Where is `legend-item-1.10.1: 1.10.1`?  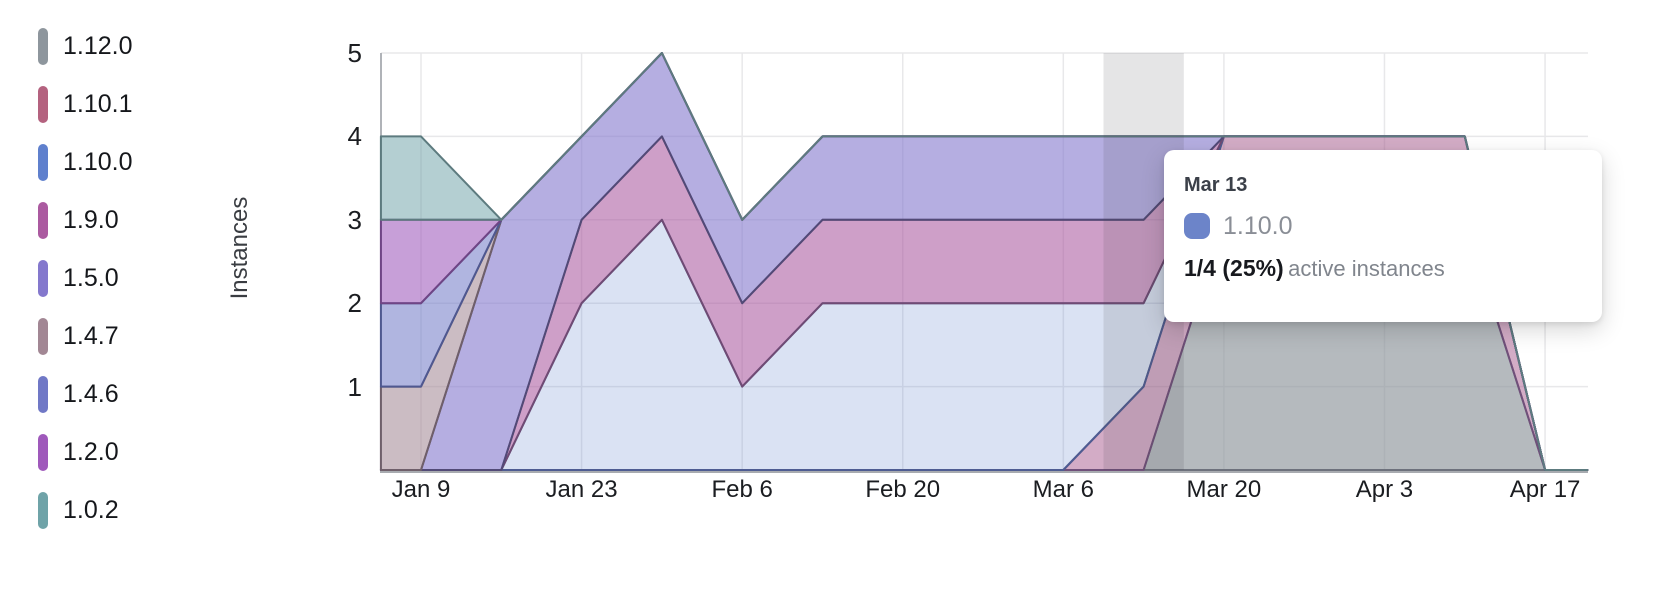 legend-item-1.10.1: 1.10.1 is located at coordinates (85, 104).